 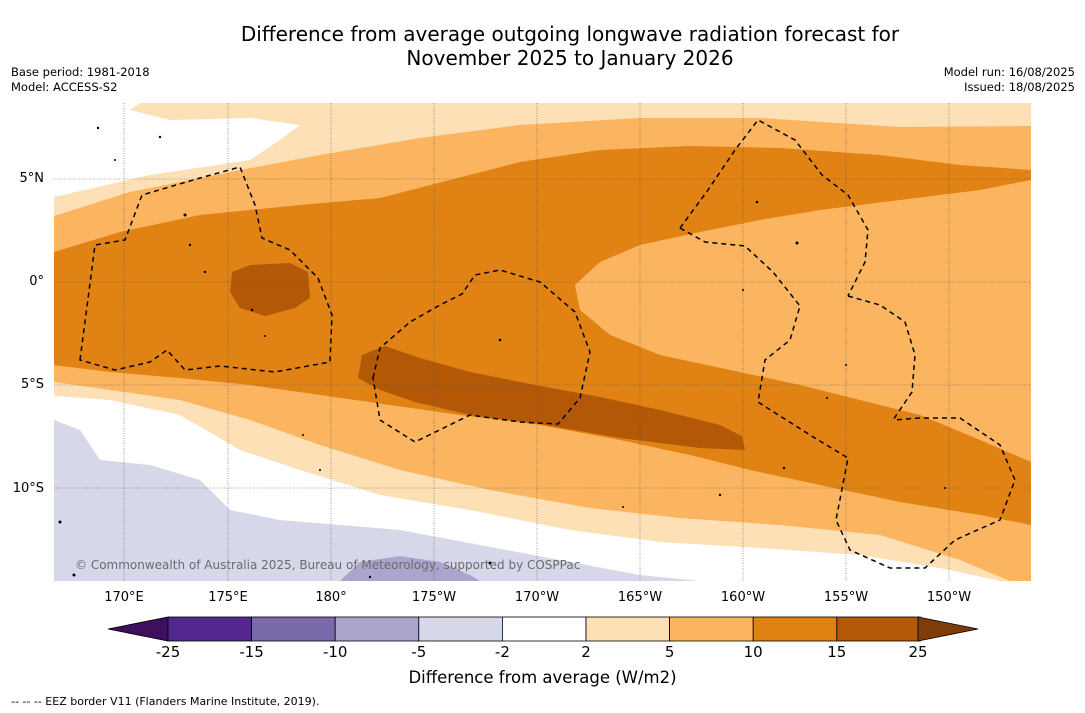 I want to click on contour-minus5, so click(x=377, y=500).